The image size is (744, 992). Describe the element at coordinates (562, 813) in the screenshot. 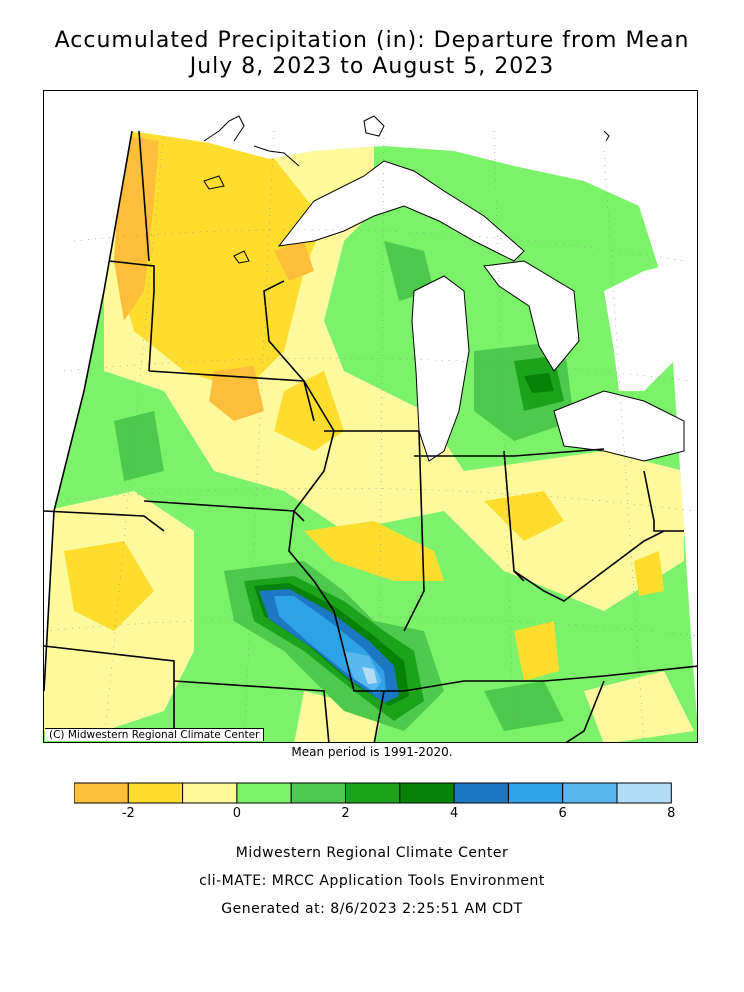

I see `legend-tick-label: 6` at that location.